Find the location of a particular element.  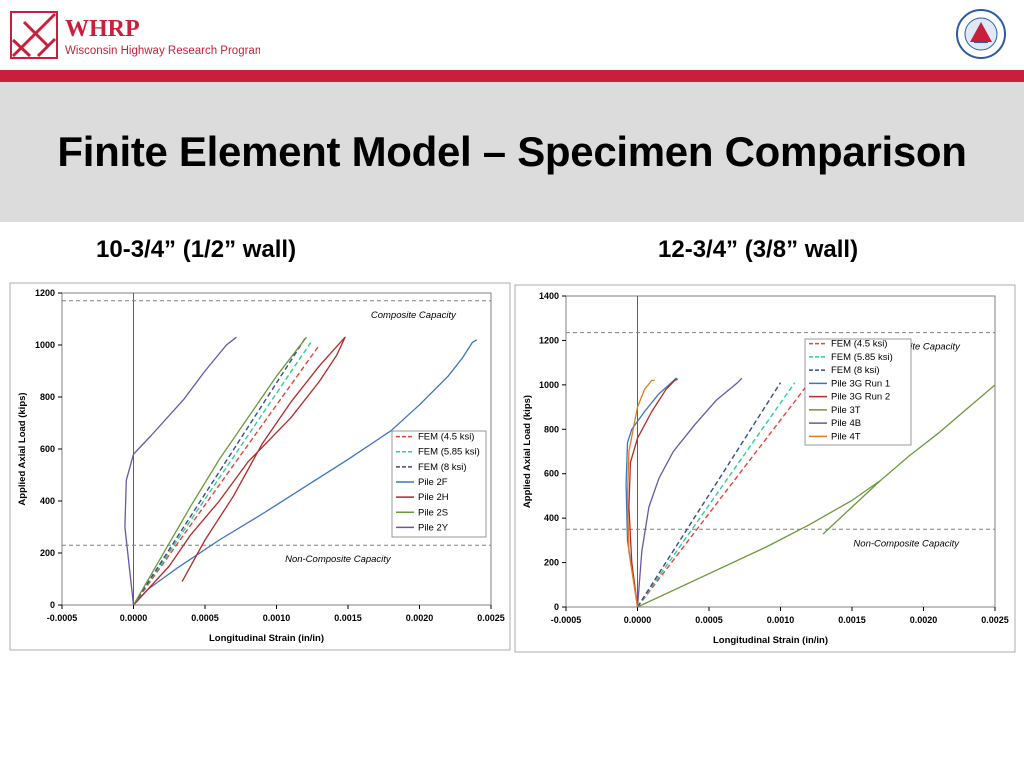

chart-left-subtitle: 10-3/4” (1/2” wall) is located at coordinates (196, 249).